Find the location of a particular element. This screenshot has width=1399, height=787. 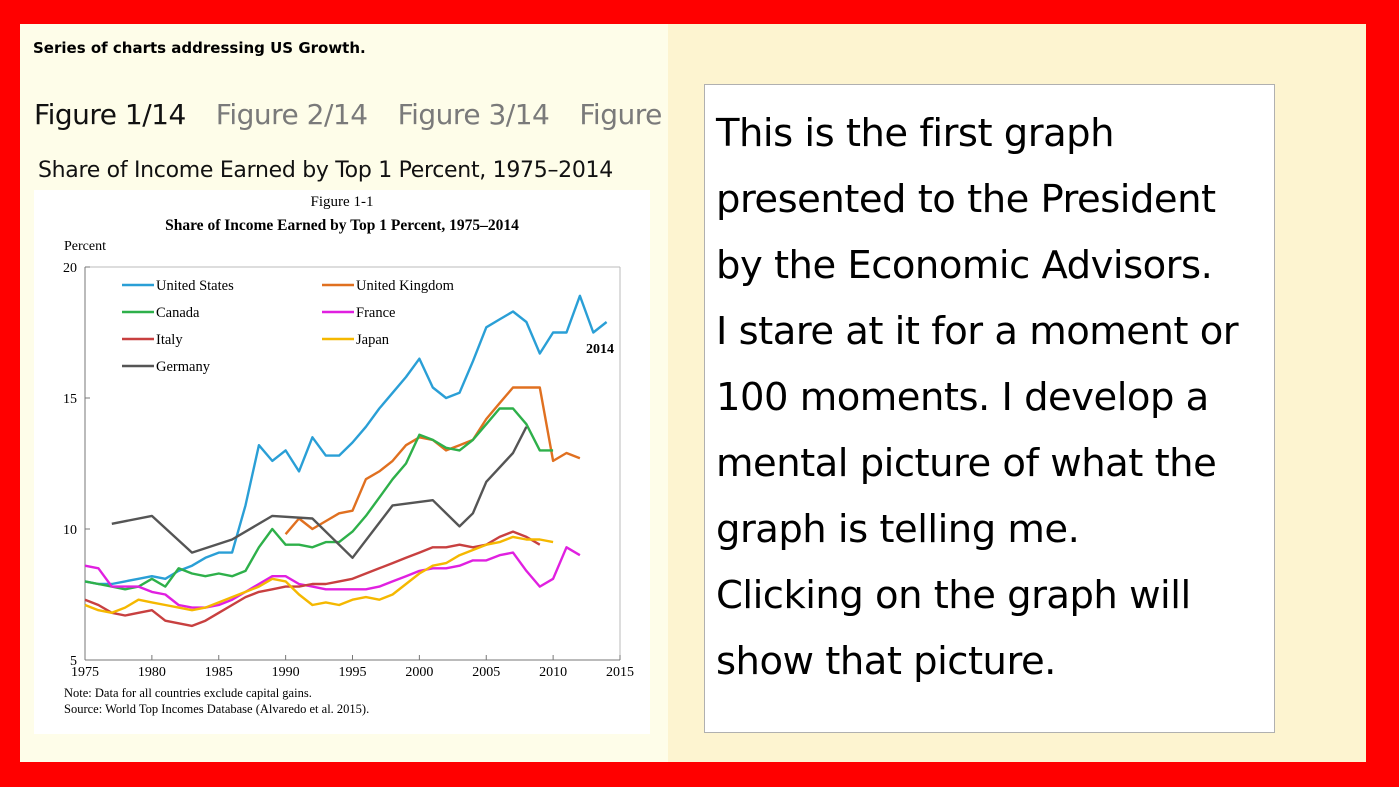

note-line: graph is telling me. is located at coordinates (898, 529).